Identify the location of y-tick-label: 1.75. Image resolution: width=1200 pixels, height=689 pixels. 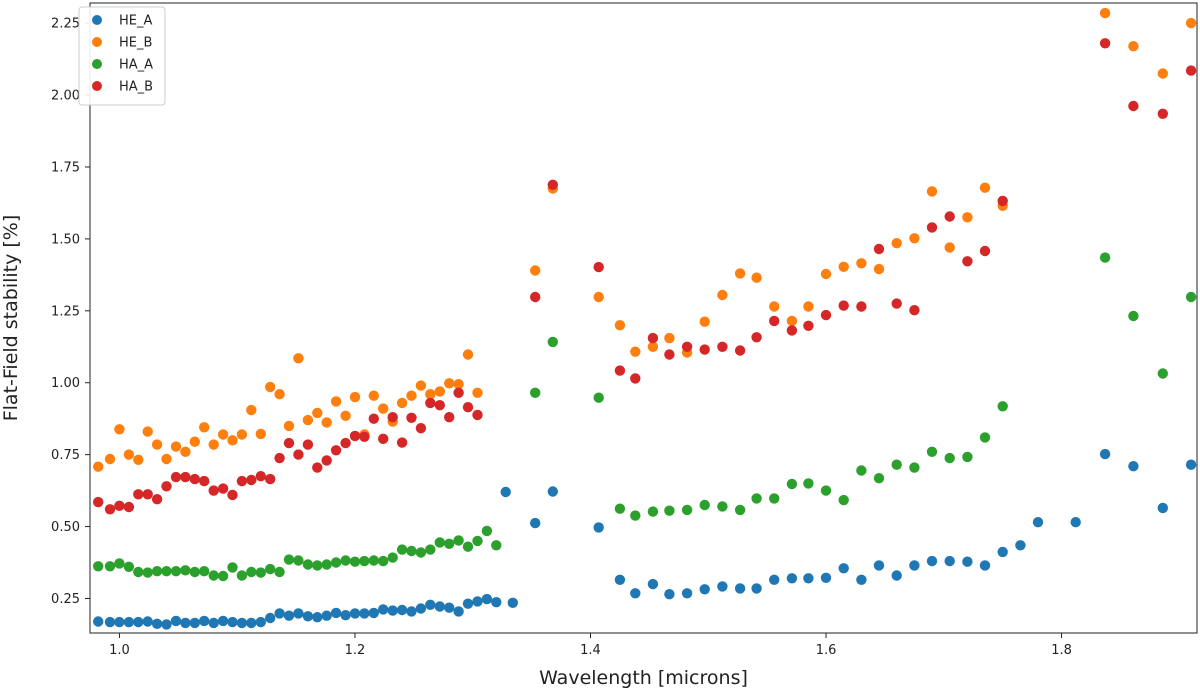
(65, 167).